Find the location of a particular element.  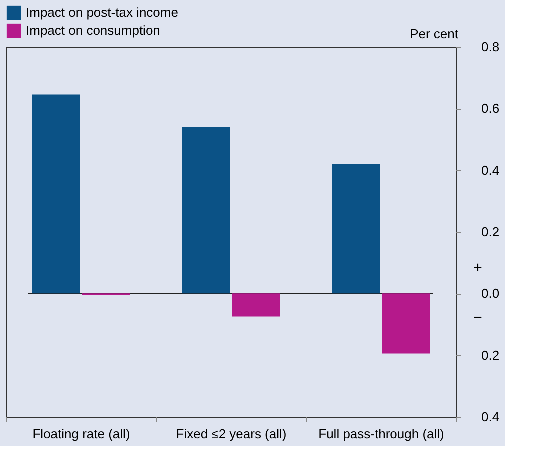

y-tick-label: 0.8 is located at coordinates (491, 47).